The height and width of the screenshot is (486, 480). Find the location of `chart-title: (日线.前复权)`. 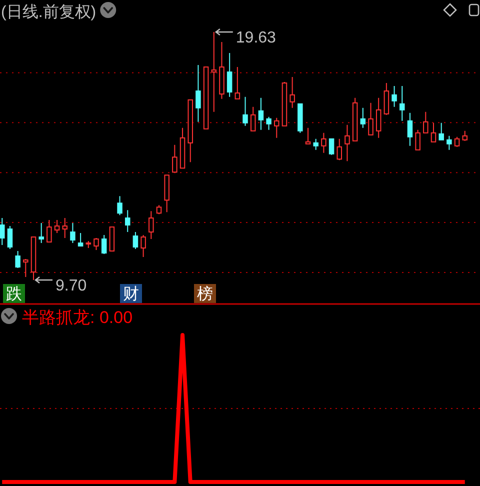

chart-title: (日线.前复权) is located at coordinates (48, 12).